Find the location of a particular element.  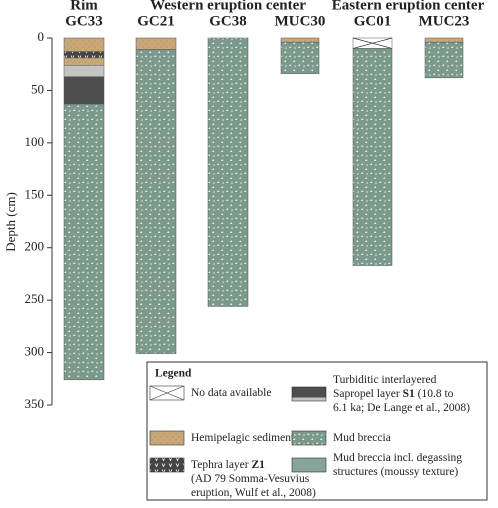

legend-label: Mud breccia is located at coordinates (362, 438).